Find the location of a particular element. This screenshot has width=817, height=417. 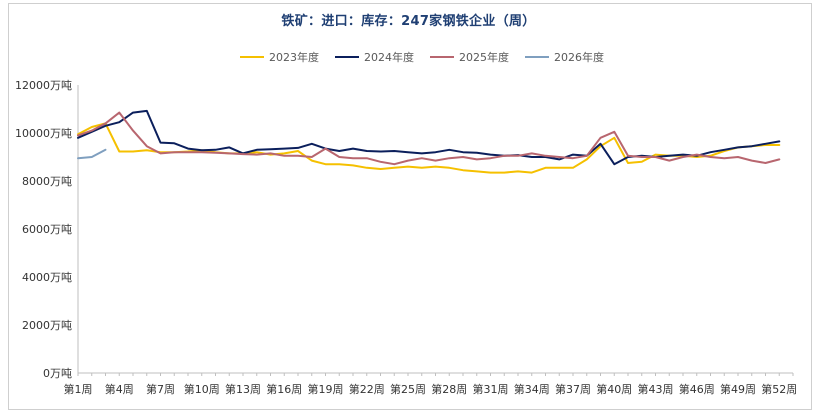

x-tick-label: 第19周 is located at coordinates (326, 389).